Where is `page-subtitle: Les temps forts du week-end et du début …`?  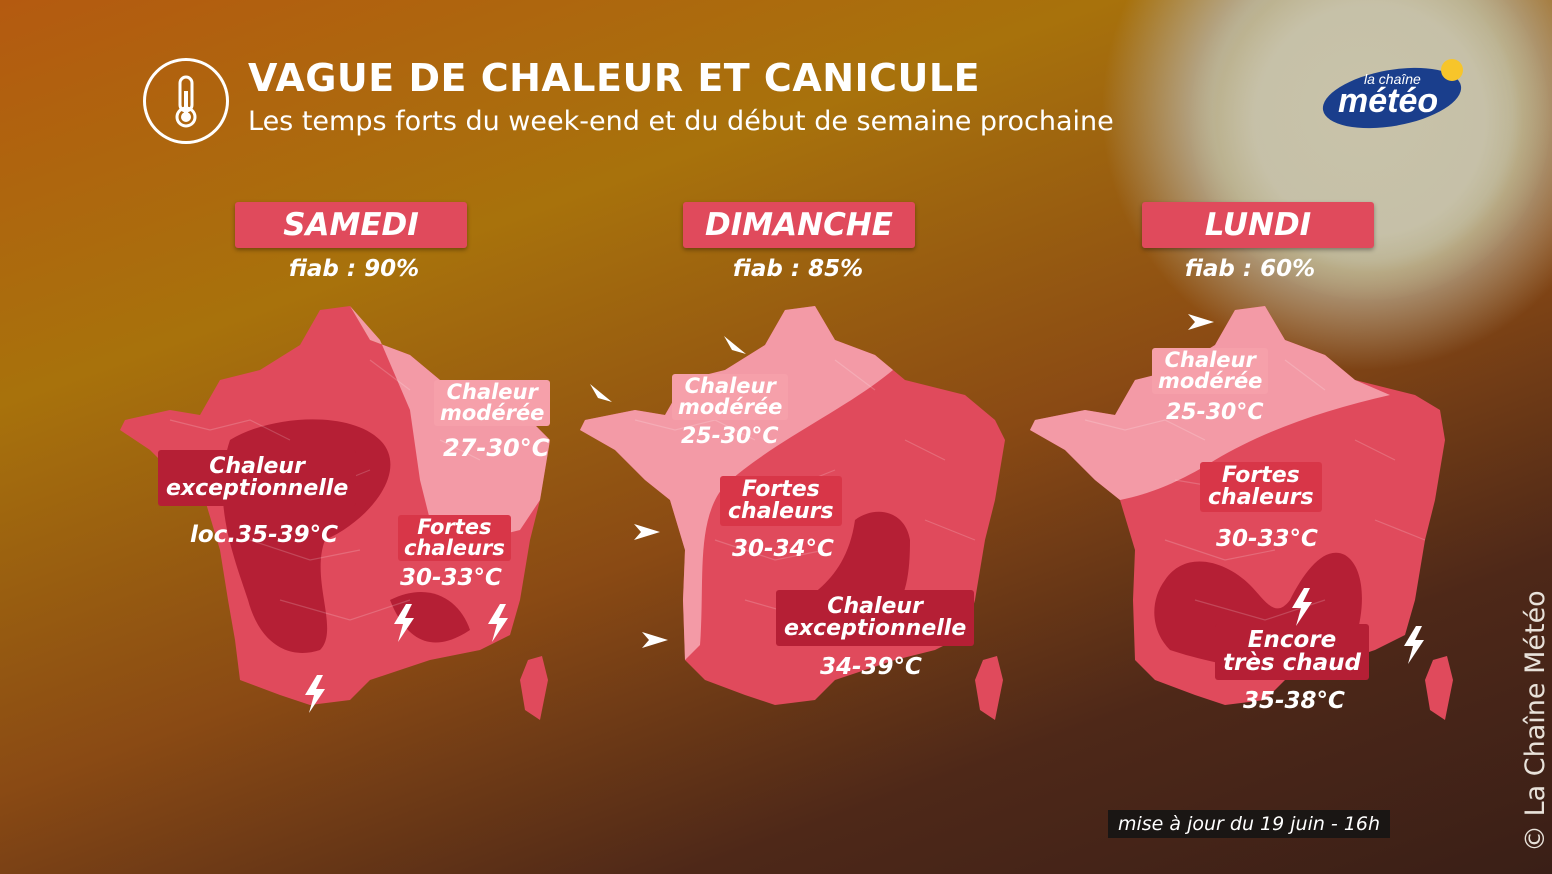
page-subtitle: Les temps forts du week-end et du début … is located at coordinates (681, 121).